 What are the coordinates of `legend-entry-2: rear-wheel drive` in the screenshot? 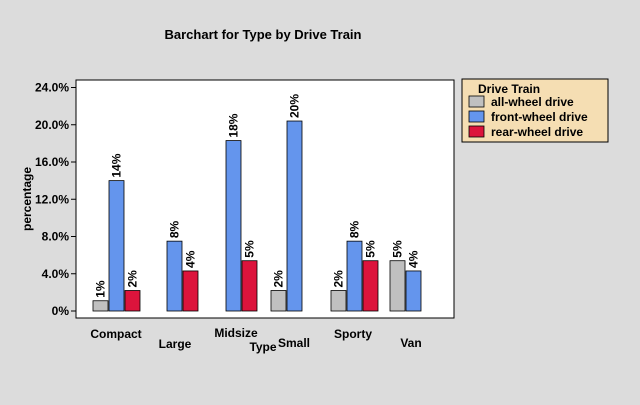 It's located at (537, 132).